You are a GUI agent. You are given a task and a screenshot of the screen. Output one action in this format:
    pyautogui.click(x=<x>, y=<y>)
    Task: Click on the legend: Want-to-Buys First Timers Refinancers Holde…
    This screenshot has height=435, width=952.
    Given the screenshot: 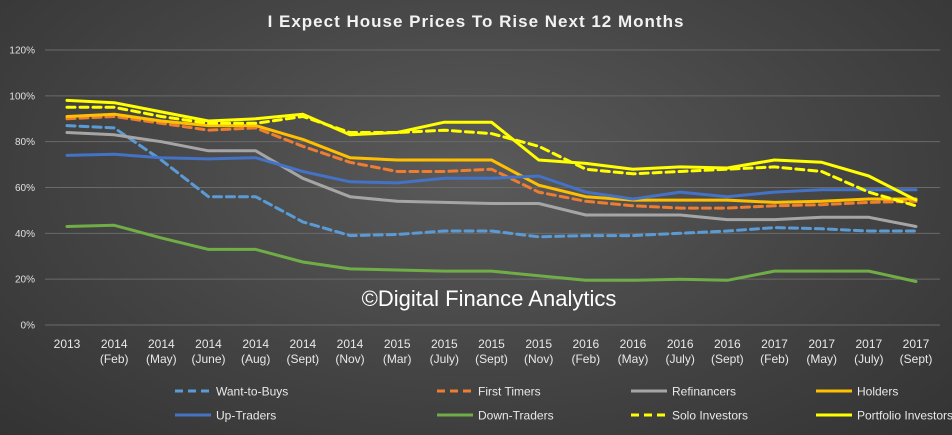 What is the action you would take?
    pyautogui.click(x=563, y=404)
    